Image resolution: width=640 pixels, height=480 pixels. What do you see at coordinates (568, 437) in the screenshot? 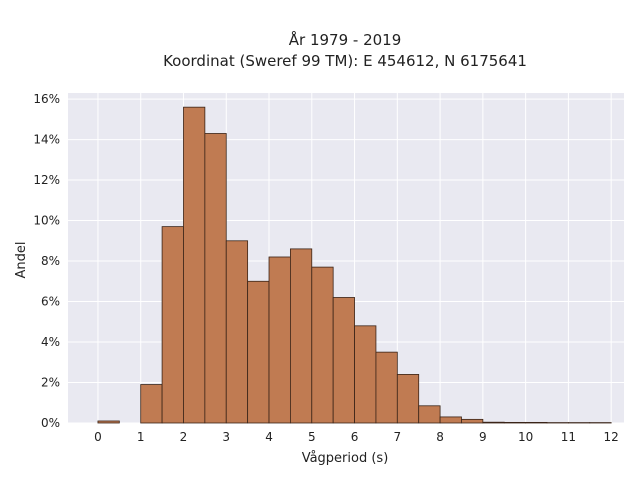
I see `x-tick-label: 11` at bounding box center [568, 437].